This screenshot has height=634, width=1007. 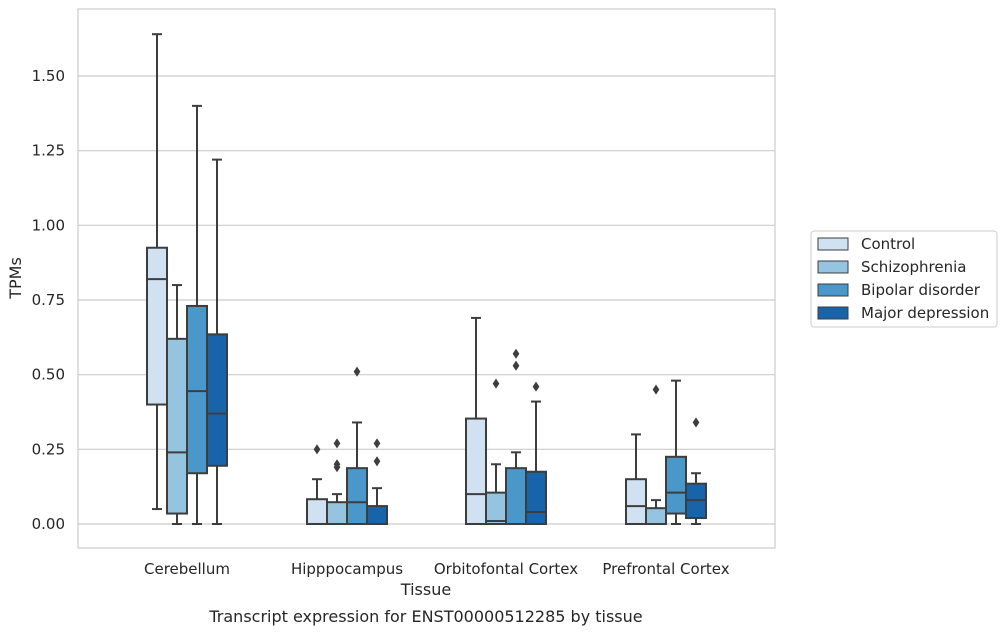 What do you see at coordinates (347, 569) in the screenshot?
I see `x-tick-label: Hipppocampus` at bounding box center [347, 569].